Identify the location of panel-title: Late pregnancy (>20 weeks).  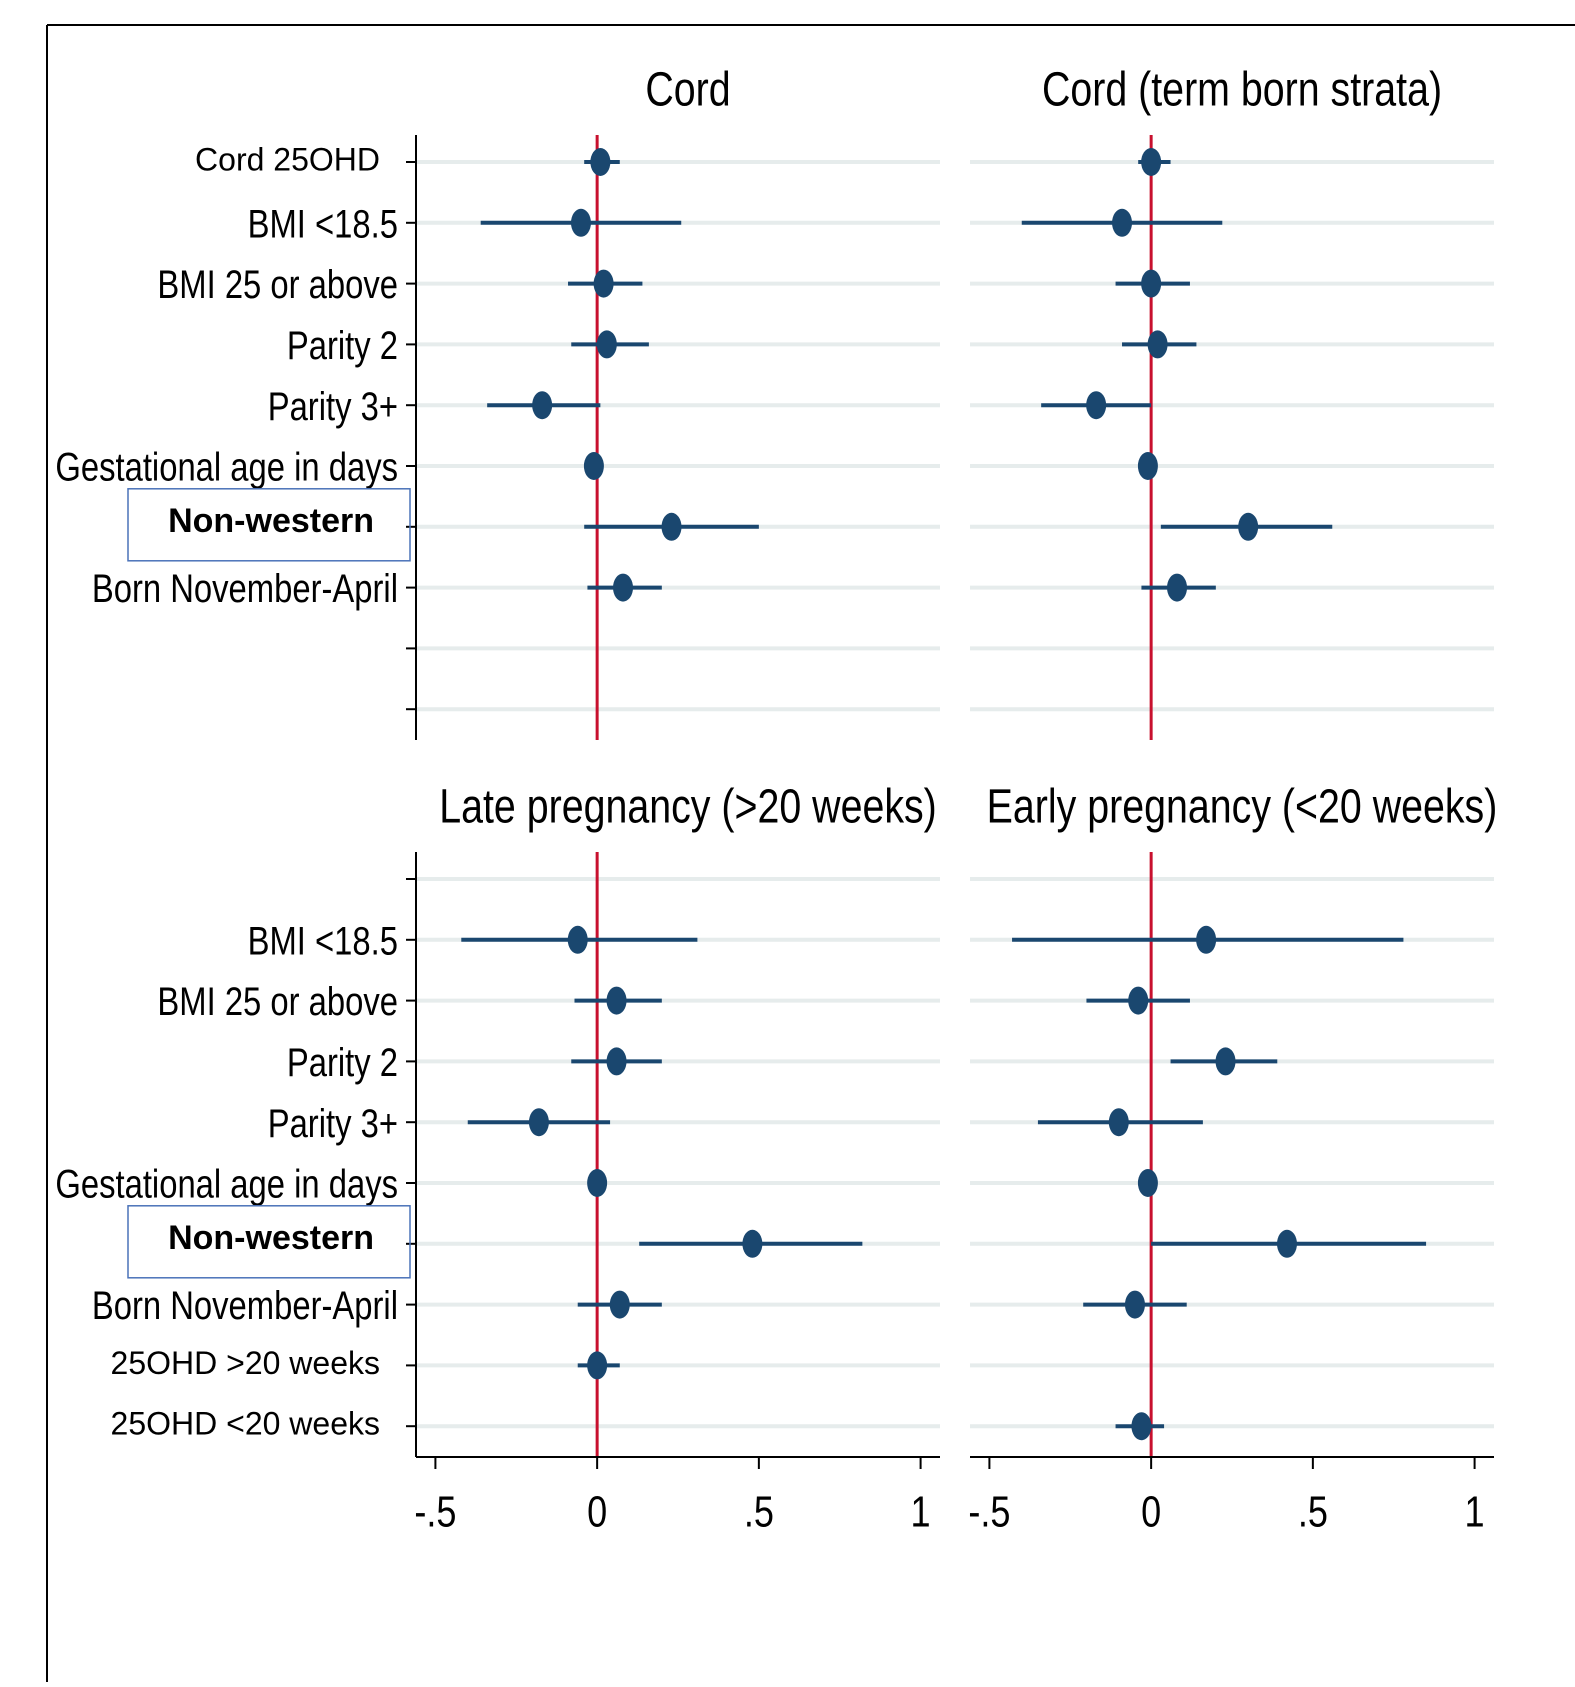
(688, 807).